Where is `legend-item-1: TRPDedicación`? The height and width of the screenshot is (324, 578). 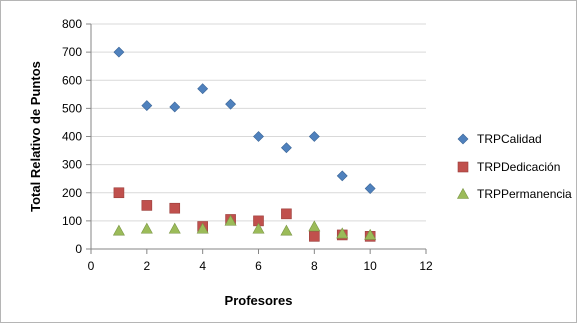
legend-item-1: TRPDedicación is located at coordinates (508, 167).